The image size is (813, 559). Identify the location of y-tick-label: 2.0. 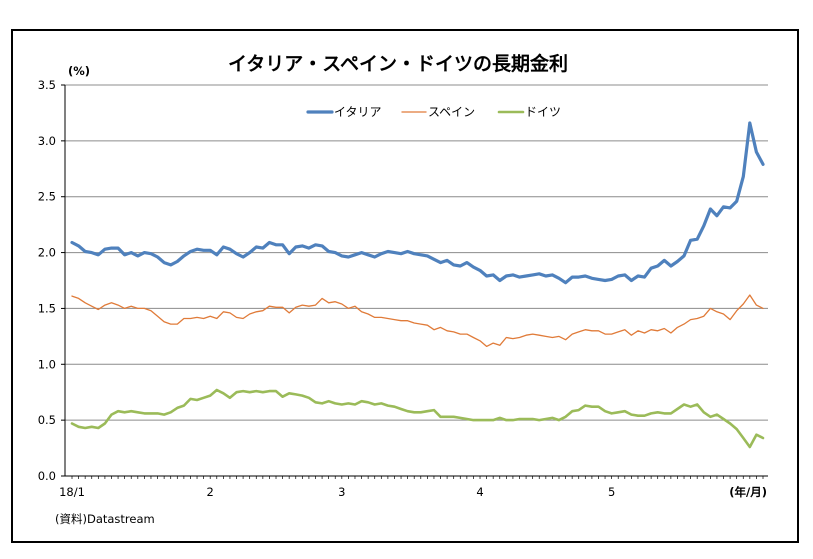
(47, 253).